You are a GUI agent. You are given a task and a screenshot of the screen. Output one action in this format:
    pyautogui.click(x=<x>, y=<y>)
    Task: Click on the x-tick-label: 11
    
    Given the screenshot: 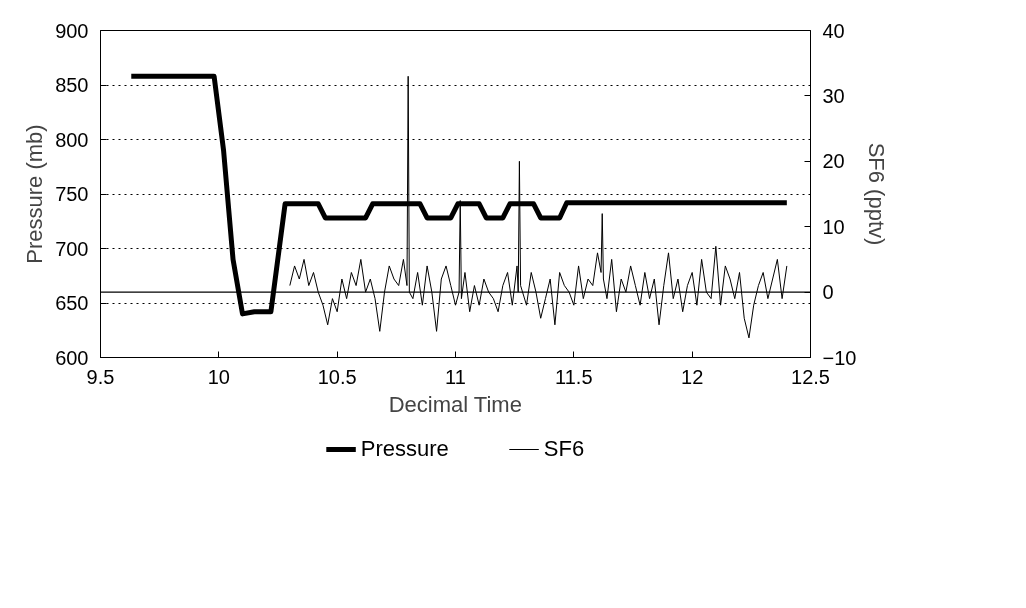 What is the action you would take?
    pyautogui.click(x=455, y=376)
    